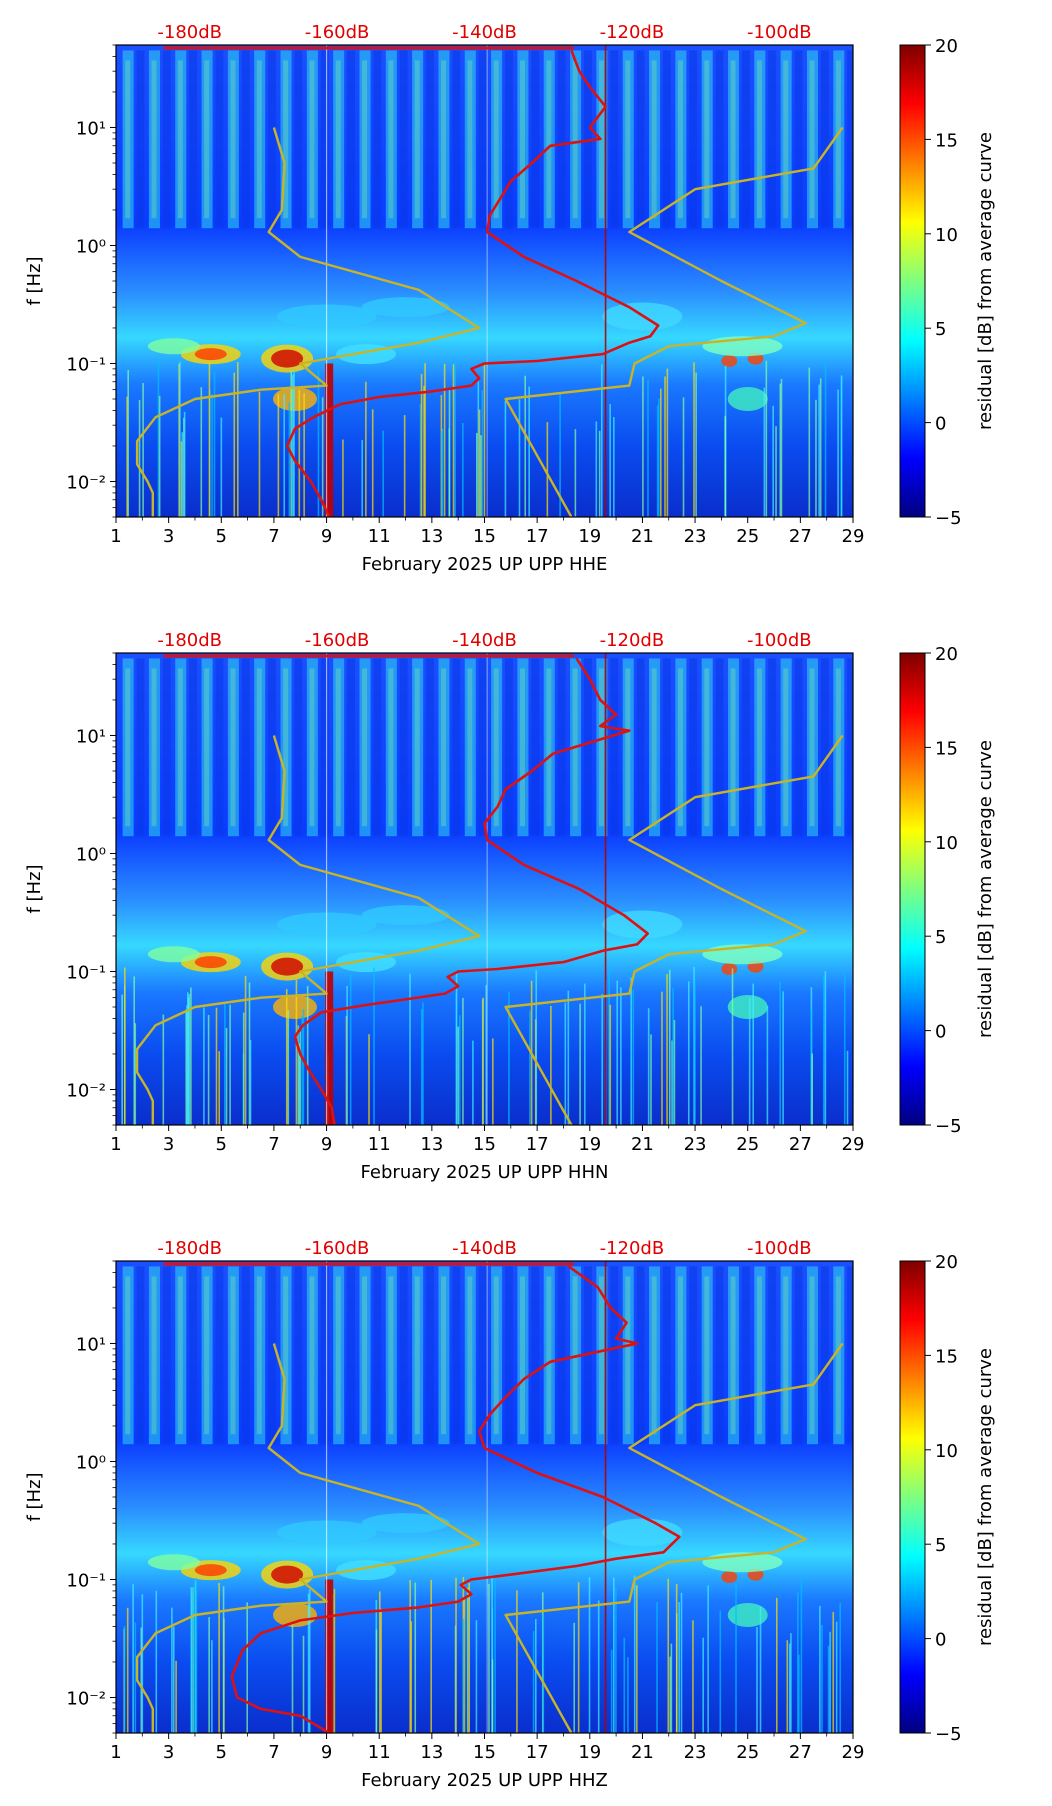  What do you see at coordinates (465, 1570) in the screenshot?
I see `microseism-hotspots` at bounding box center [465, 1570].